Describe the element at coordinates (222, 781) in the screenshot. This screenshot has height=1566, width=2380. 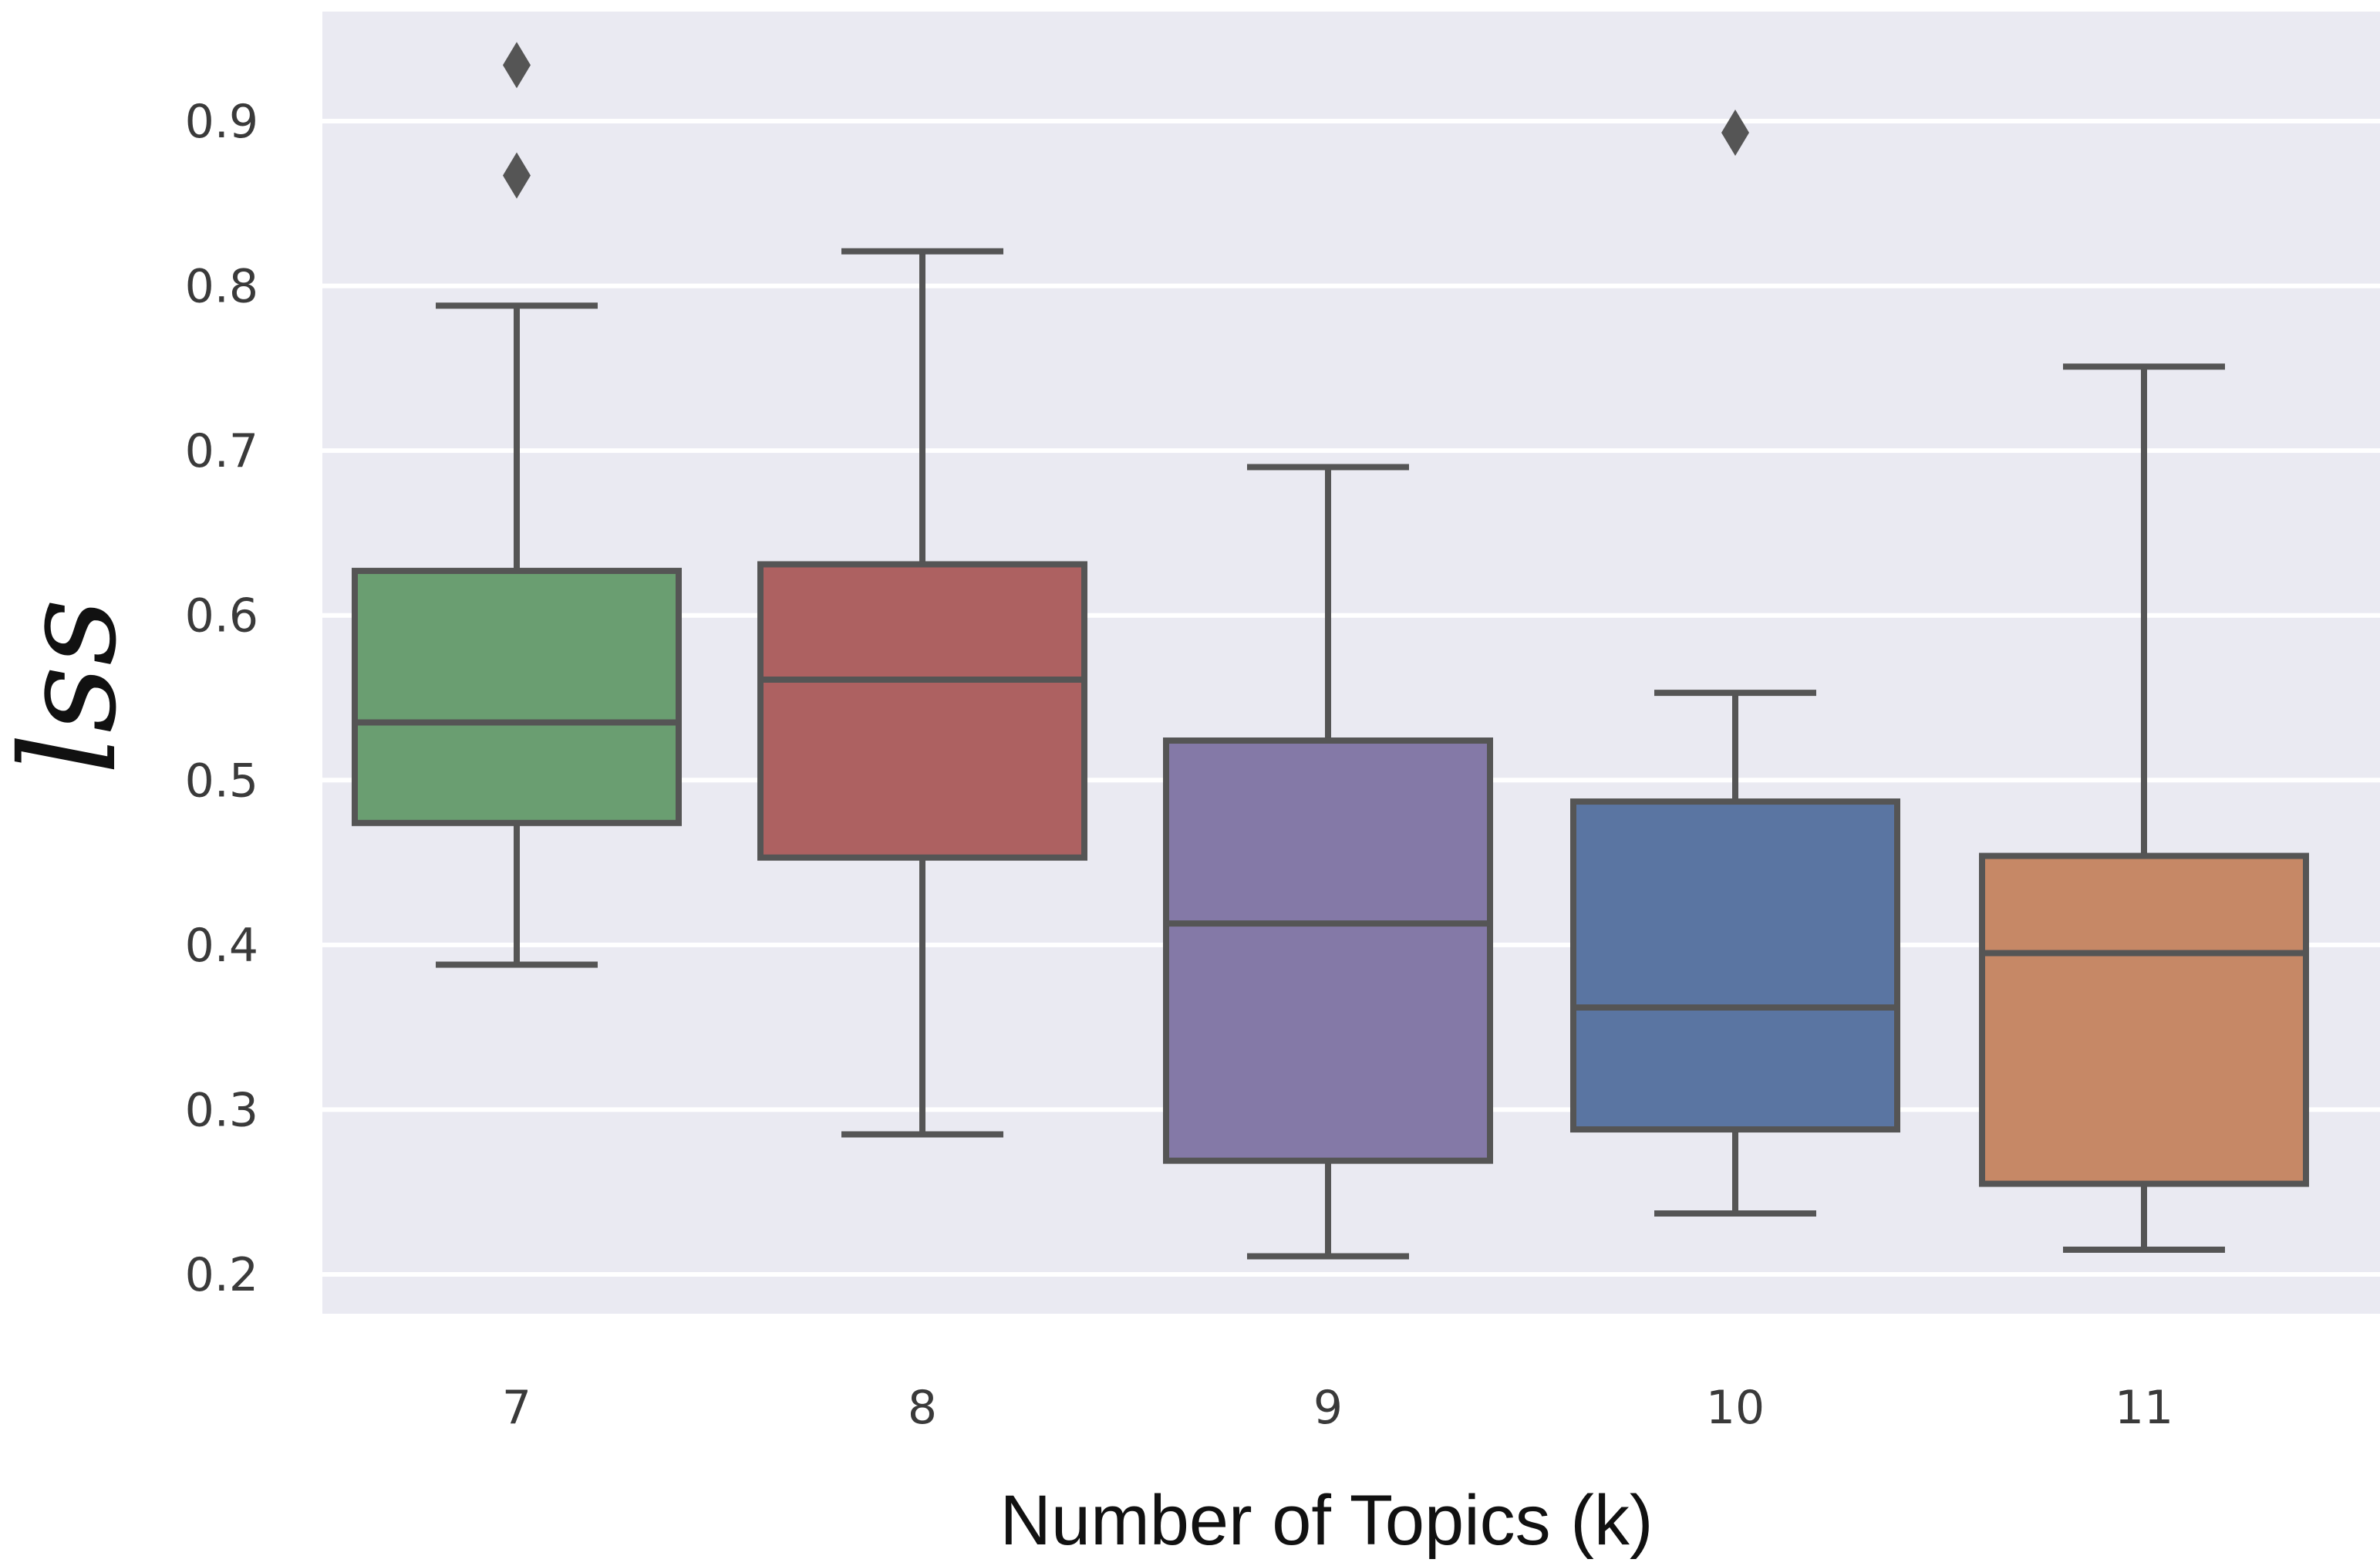
I see `y-tick-label-0.5: 0.5` at that location.